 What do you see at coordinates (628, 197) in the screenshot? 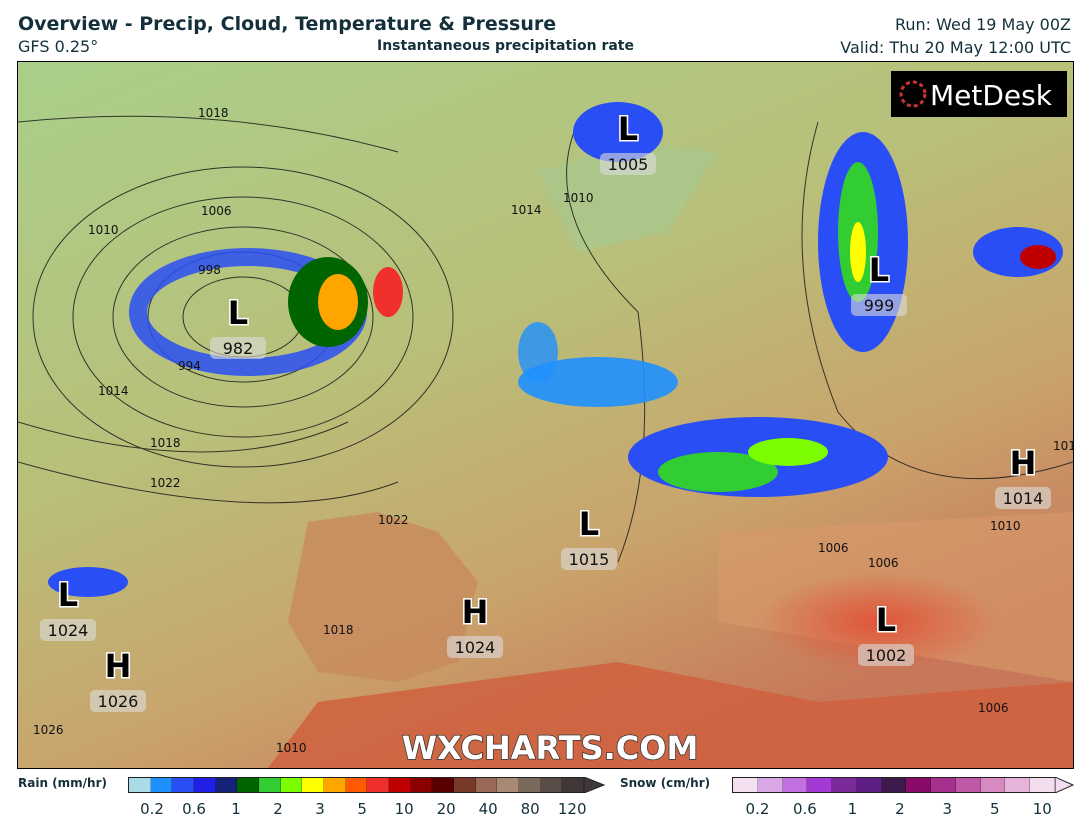
I see `scandinavia-landmass` at bounding box center [628, 197].